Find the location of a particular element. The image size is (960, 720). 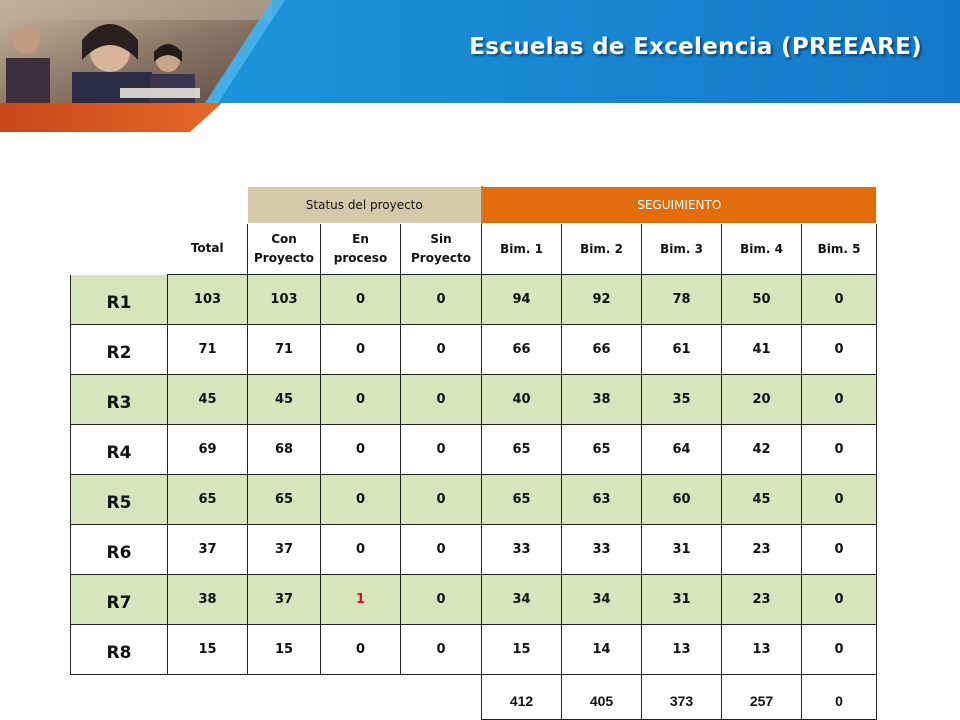

table-row: R1 103 103 0 0 94 92 78 50 0 is located at coordinates (473, 299).